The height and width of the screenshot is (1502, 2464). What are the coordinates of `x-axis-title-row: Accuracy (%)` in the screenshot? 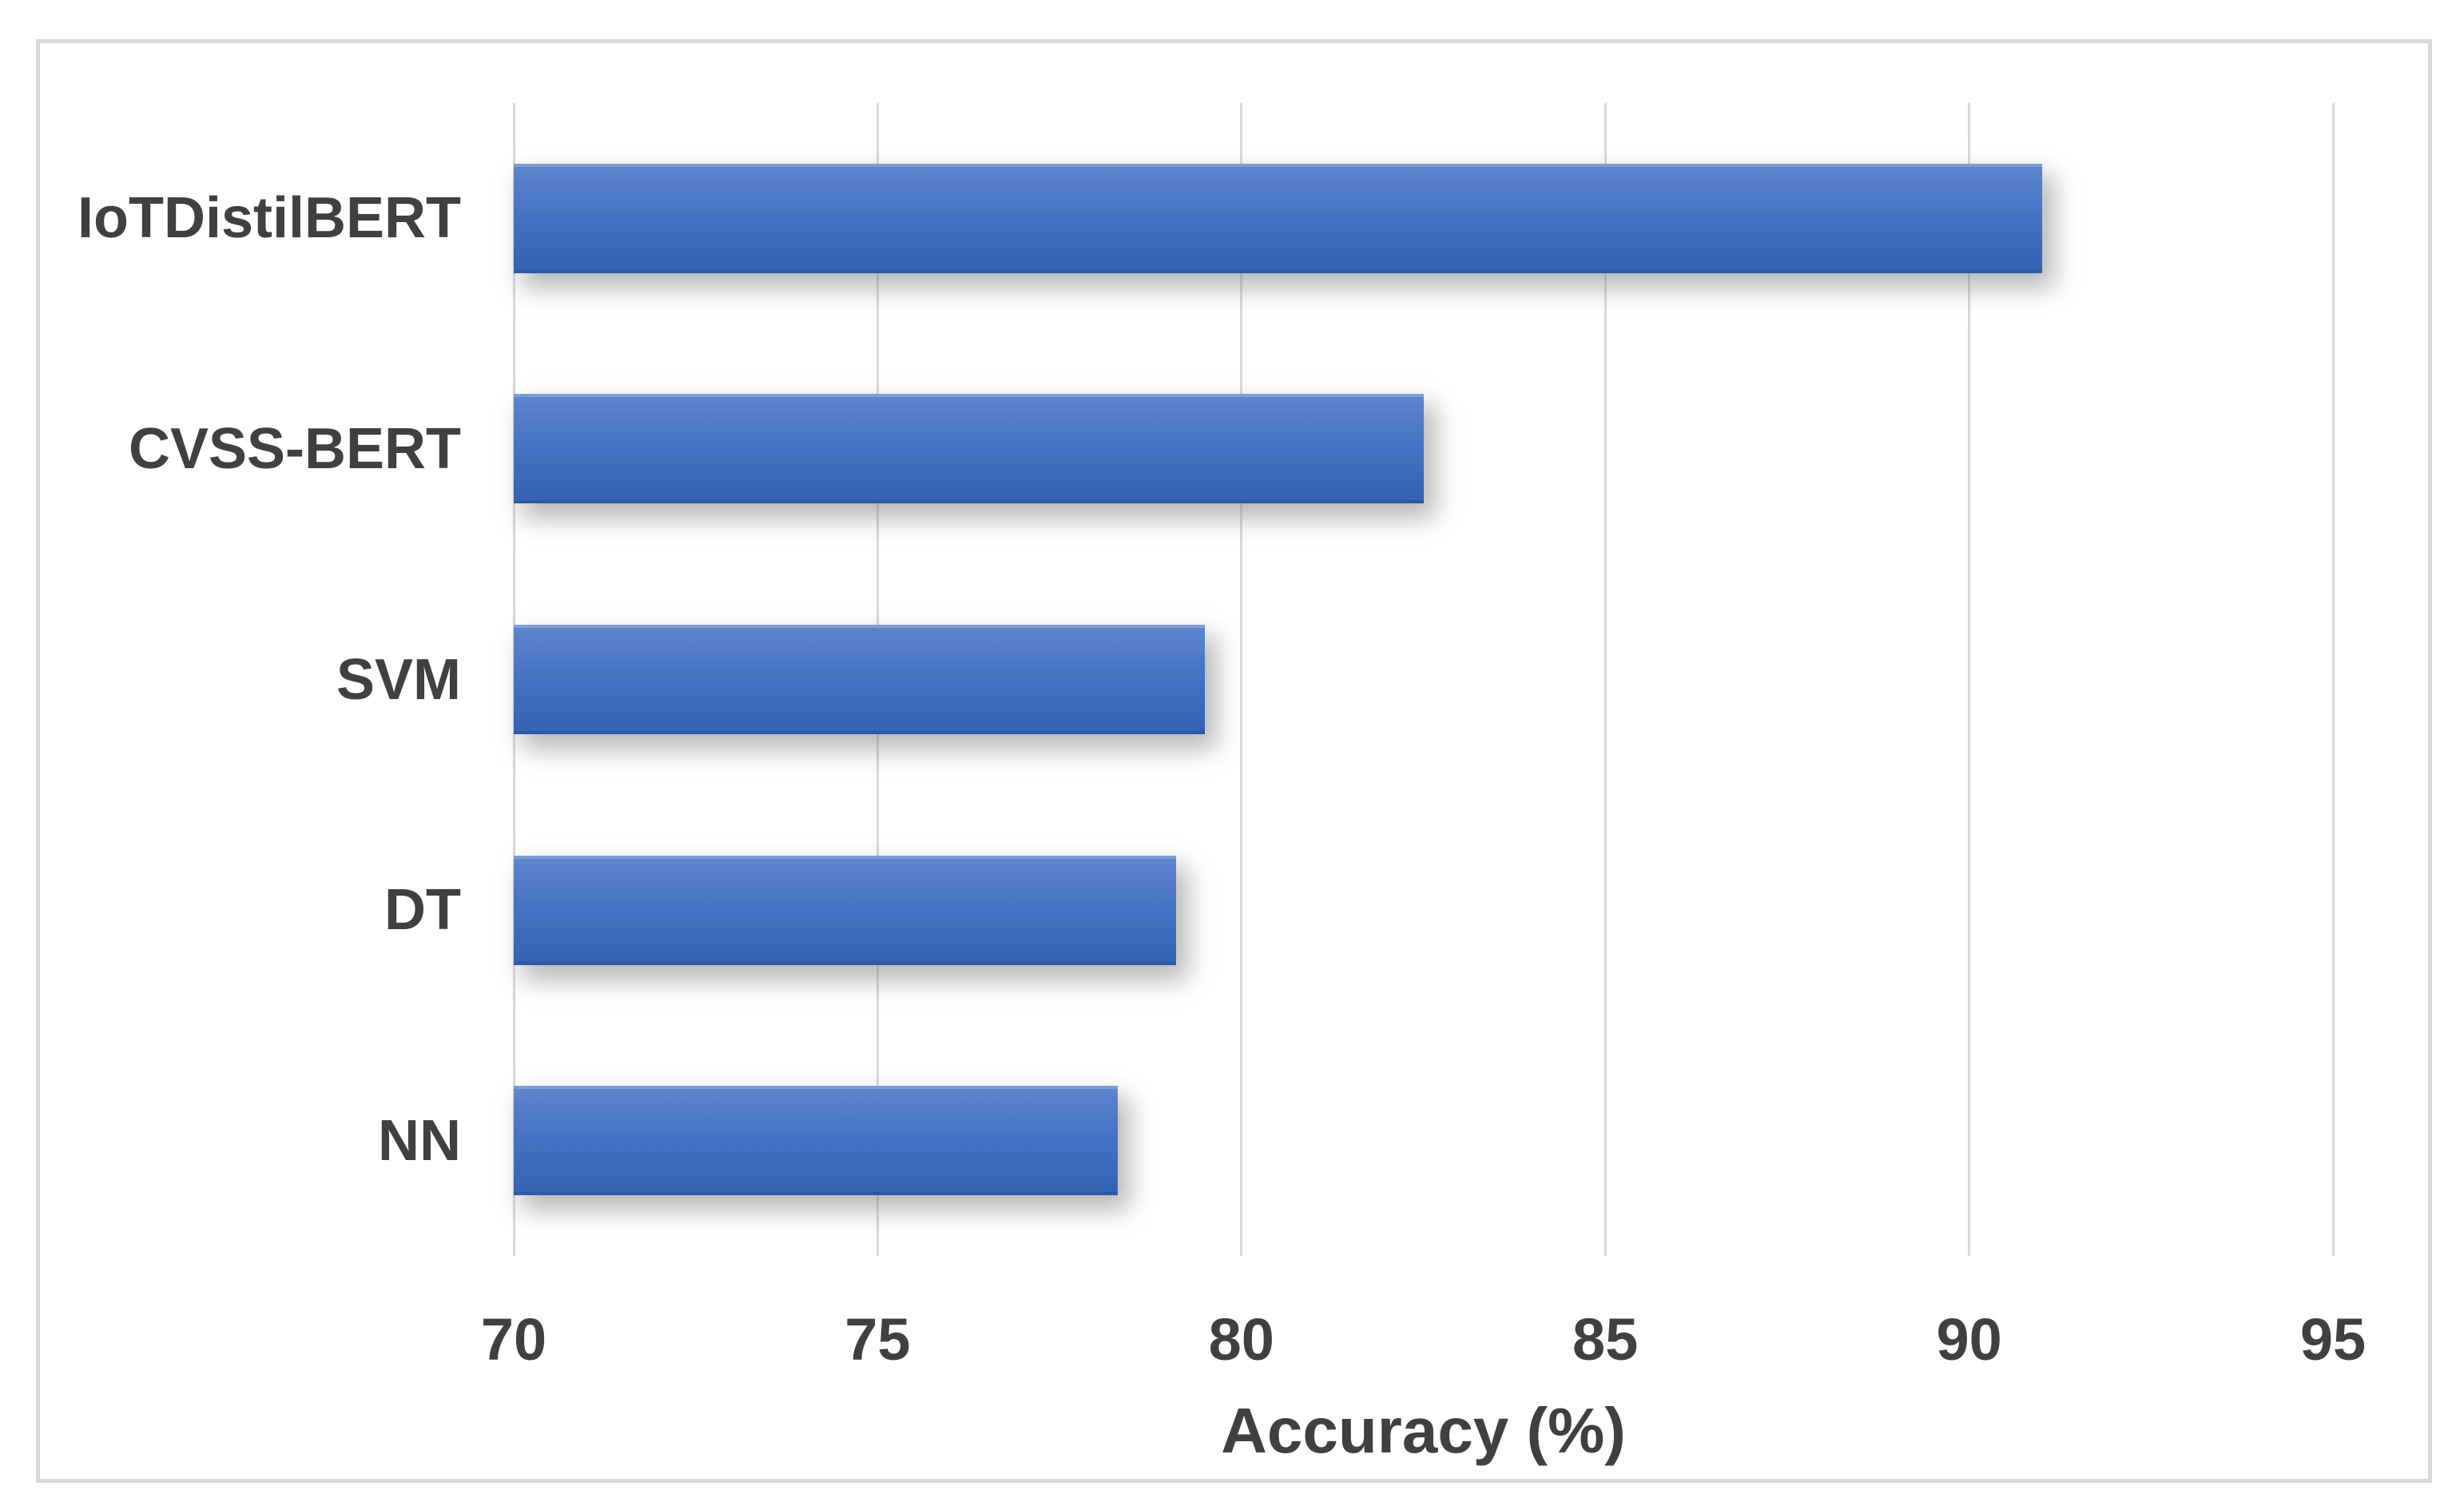 It's located at (1423, 1432).